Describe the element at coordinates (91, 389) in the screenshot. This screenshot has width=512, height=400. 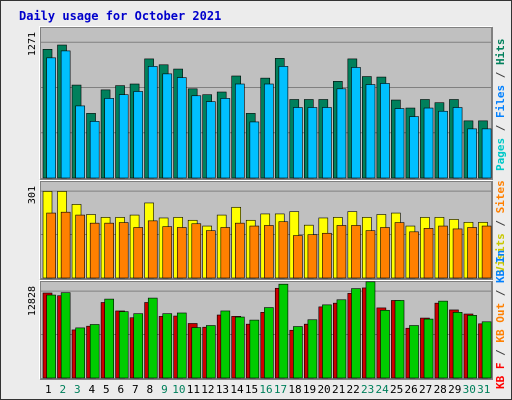
I see `x-tick-label: 4` at that location.